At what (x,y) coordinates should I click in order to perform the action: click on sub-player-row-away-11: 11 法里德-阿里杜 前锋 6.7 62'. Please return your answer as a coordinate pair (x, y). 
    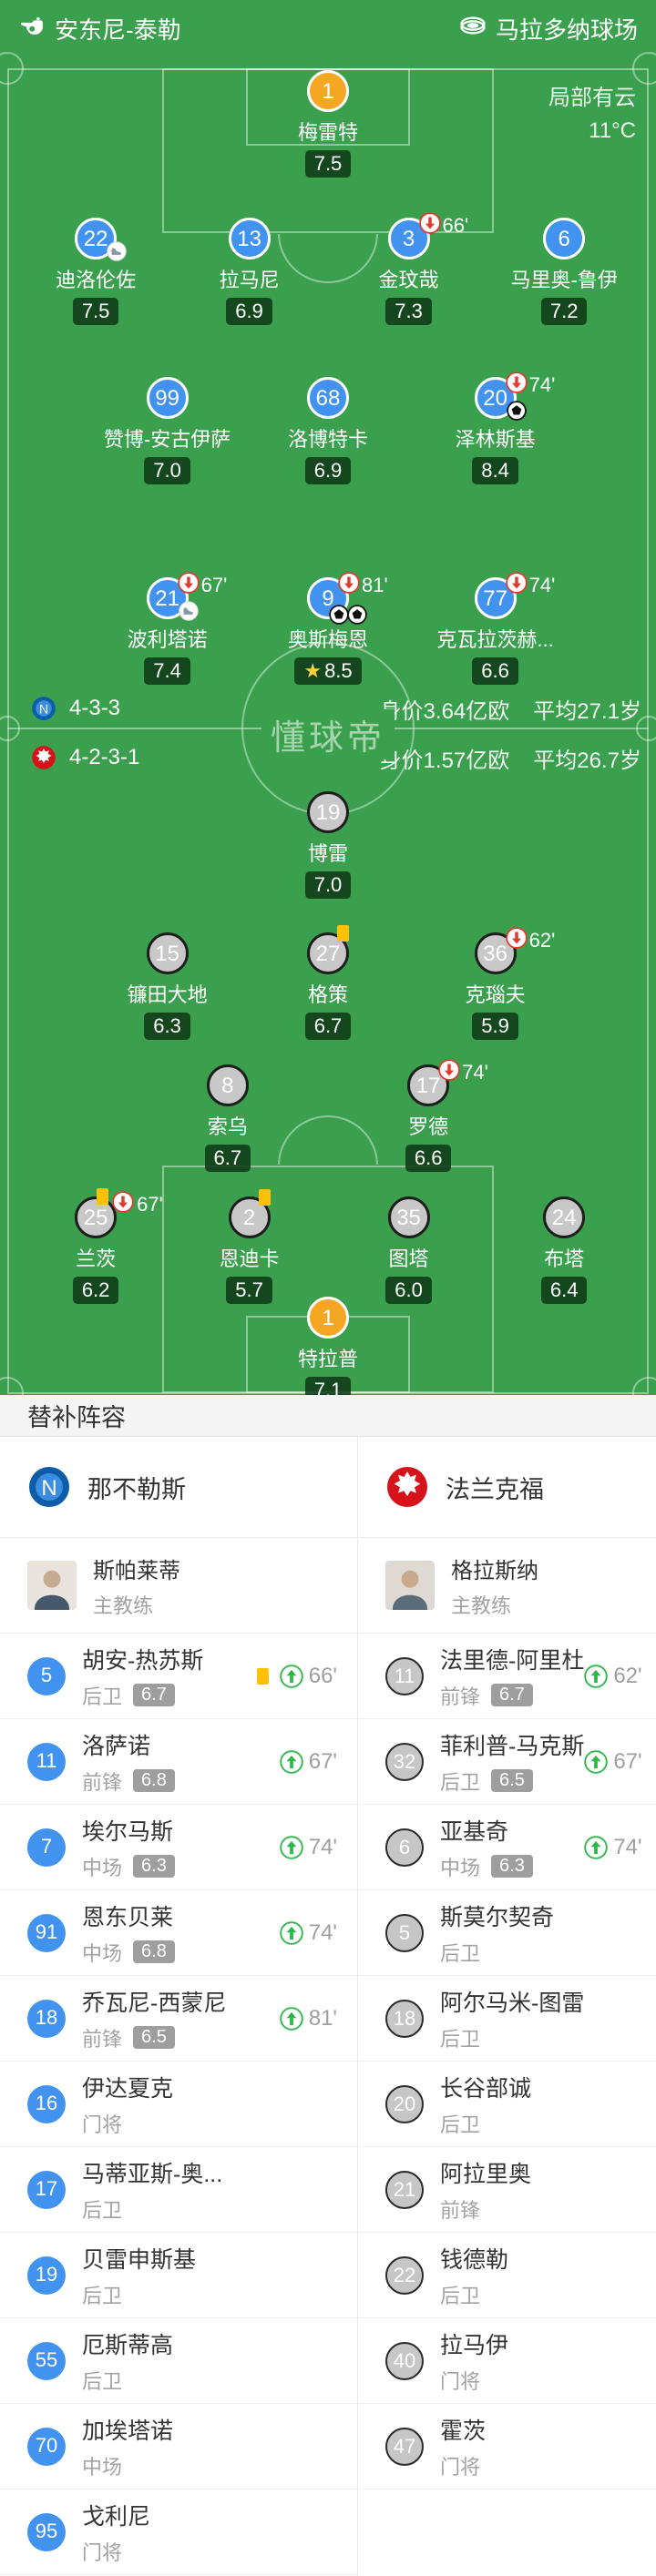
    Looking at the image, I should click on (507, 1677).